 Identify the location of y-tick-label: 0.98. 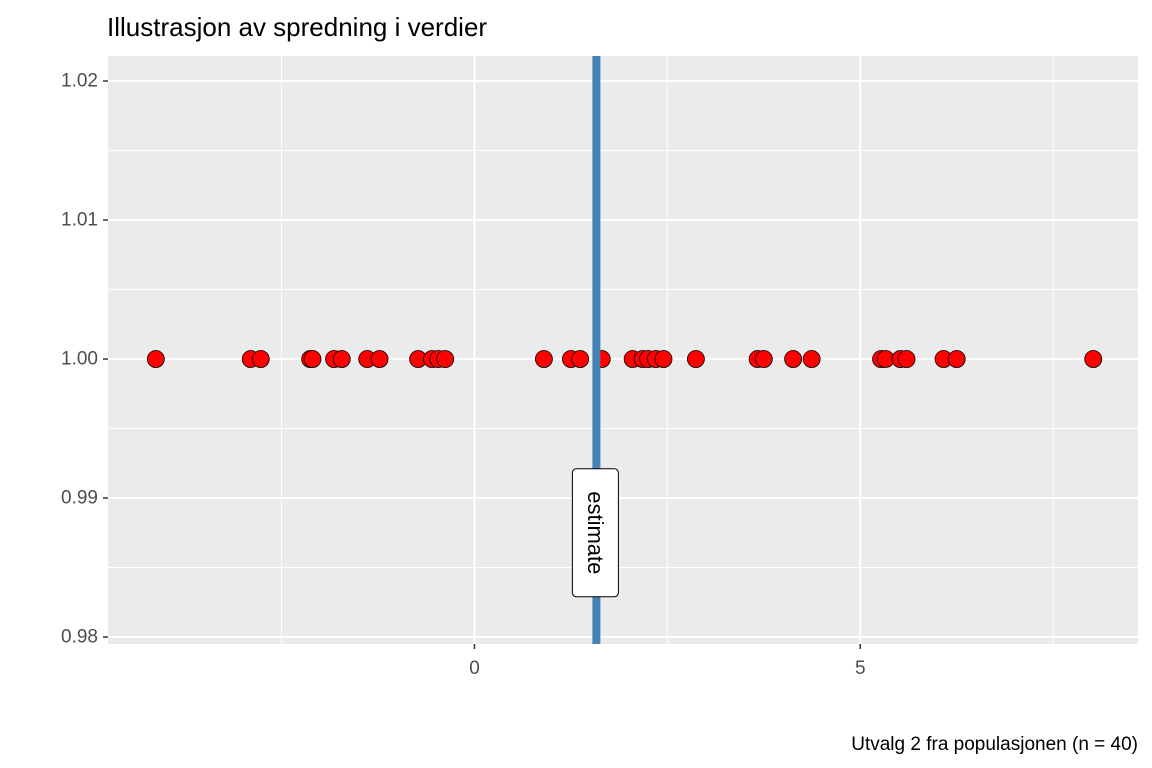
(79, 637).